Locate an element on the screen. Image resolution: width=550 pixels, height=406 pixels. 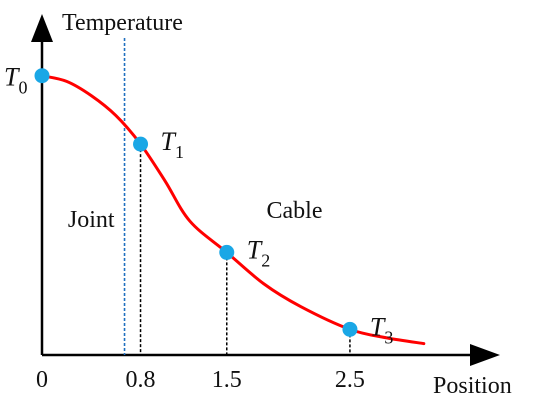
region-label-joint: Joint is located at coordinates (91, 220).